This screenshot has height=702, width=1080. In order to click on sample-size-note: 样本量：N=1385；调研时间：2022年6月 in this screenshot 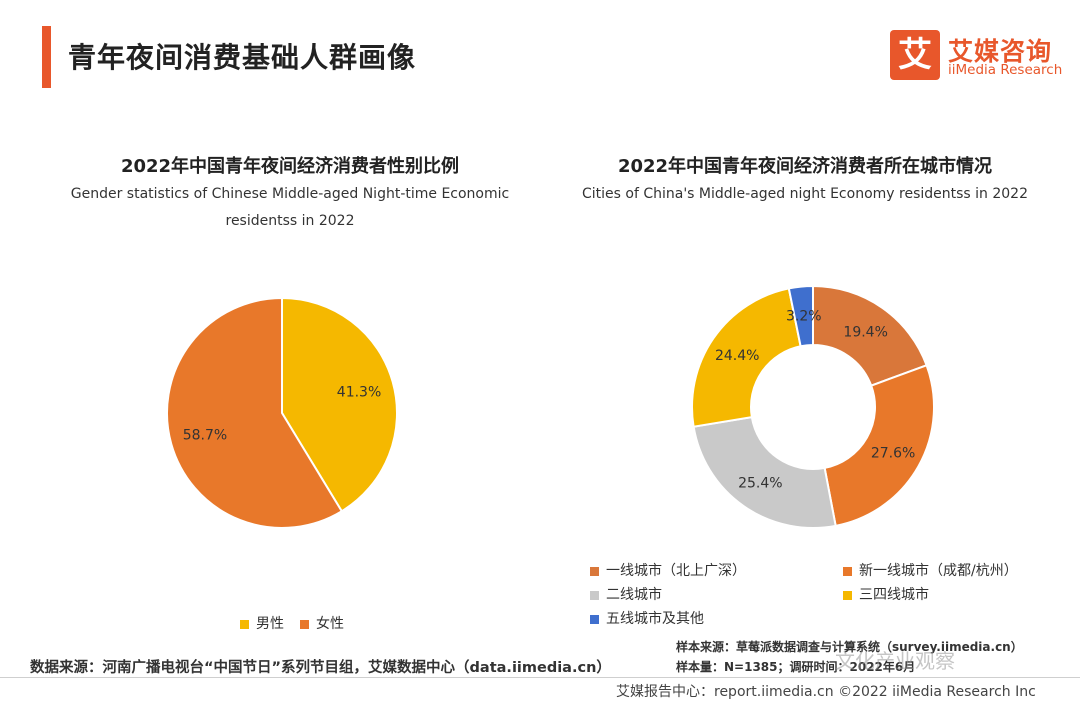, I will do `click(796, 667)`.